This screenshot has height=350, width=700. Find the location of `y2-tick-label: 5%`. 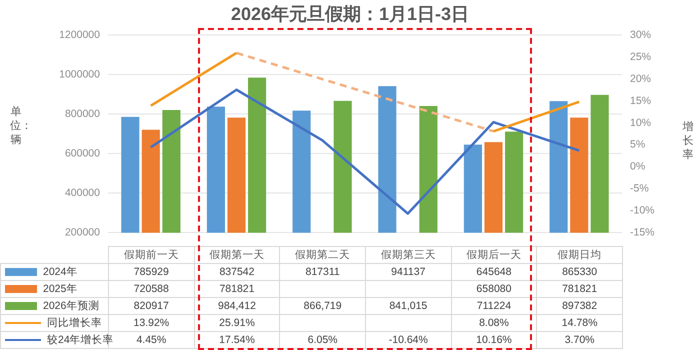

y2-tick-label: 5% is located at coordinates (638, 144).